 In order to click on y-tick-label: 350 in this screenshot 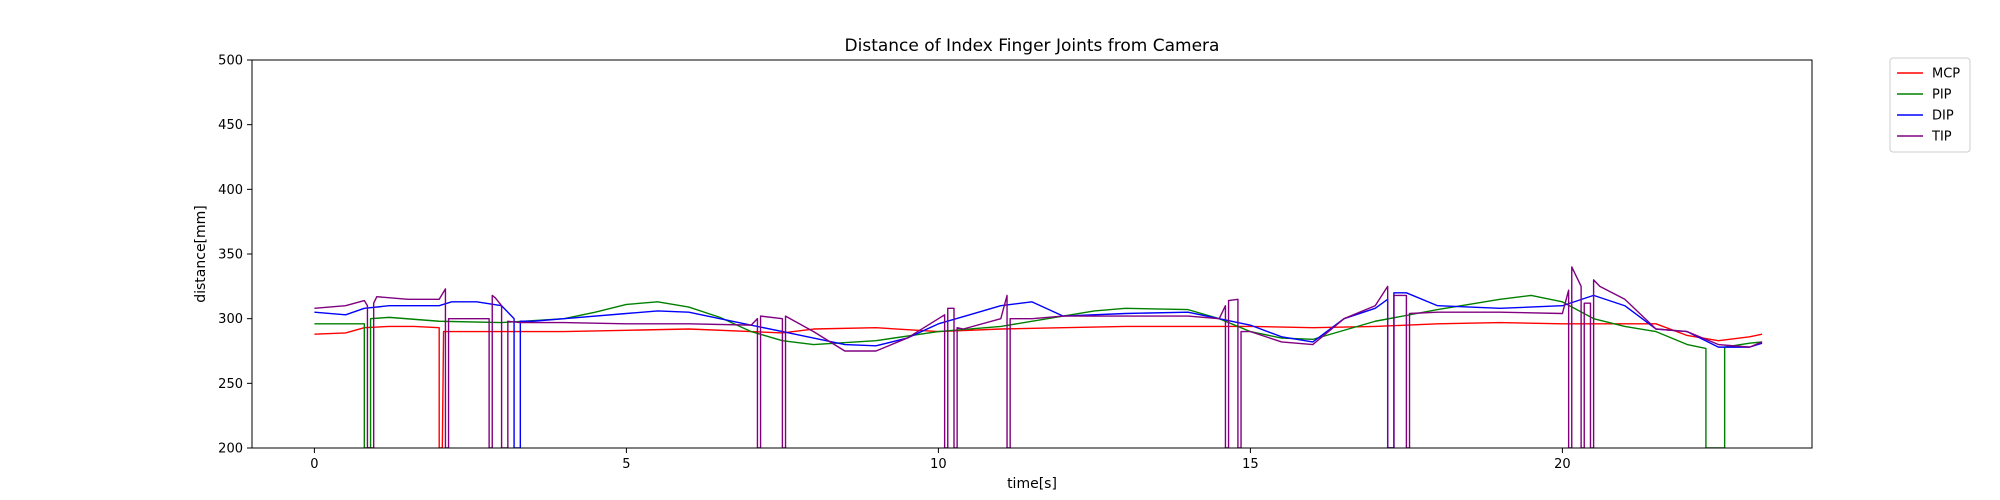, I will do `click(230, 255)`.